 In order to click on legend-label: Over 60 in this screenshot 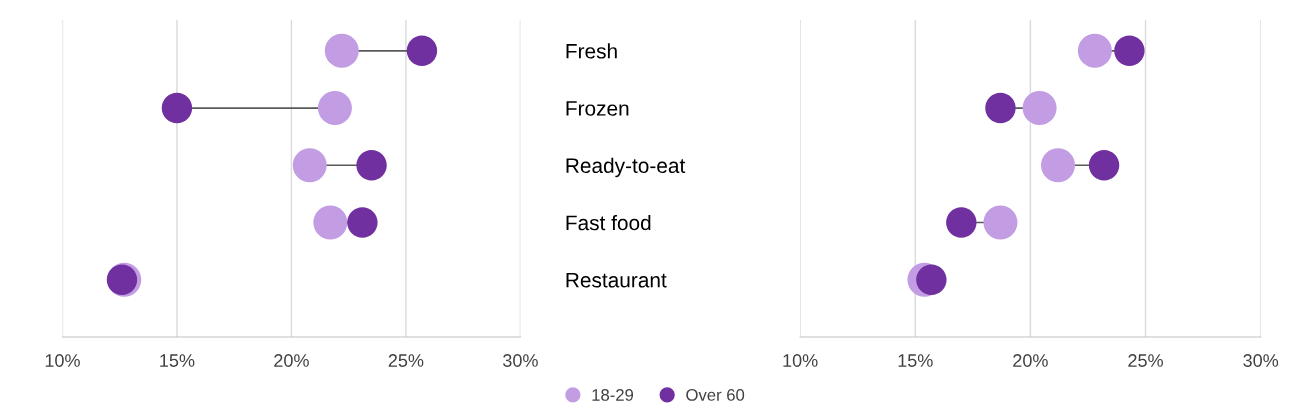, I will do `click(715, 395)`.